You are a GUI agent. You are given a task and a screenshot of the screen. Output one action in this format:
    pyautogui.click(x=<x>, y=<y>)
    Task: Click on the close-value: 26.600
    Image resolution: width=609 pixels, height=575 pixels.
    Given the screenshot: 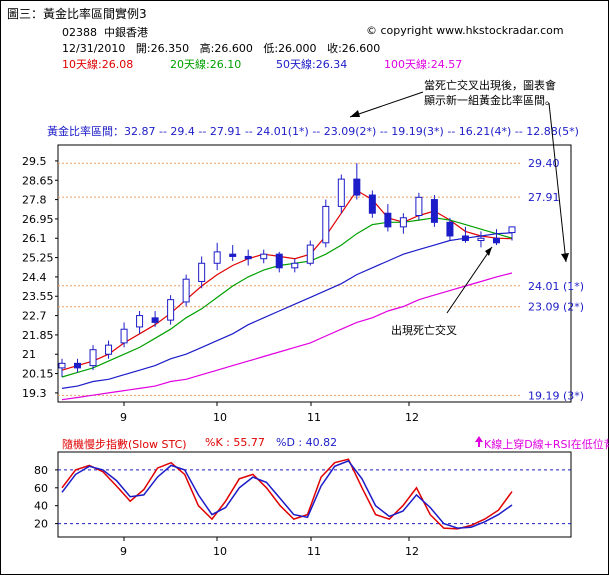 What is the action you would take?
    pyautogui.click(x=361, y=48)
    